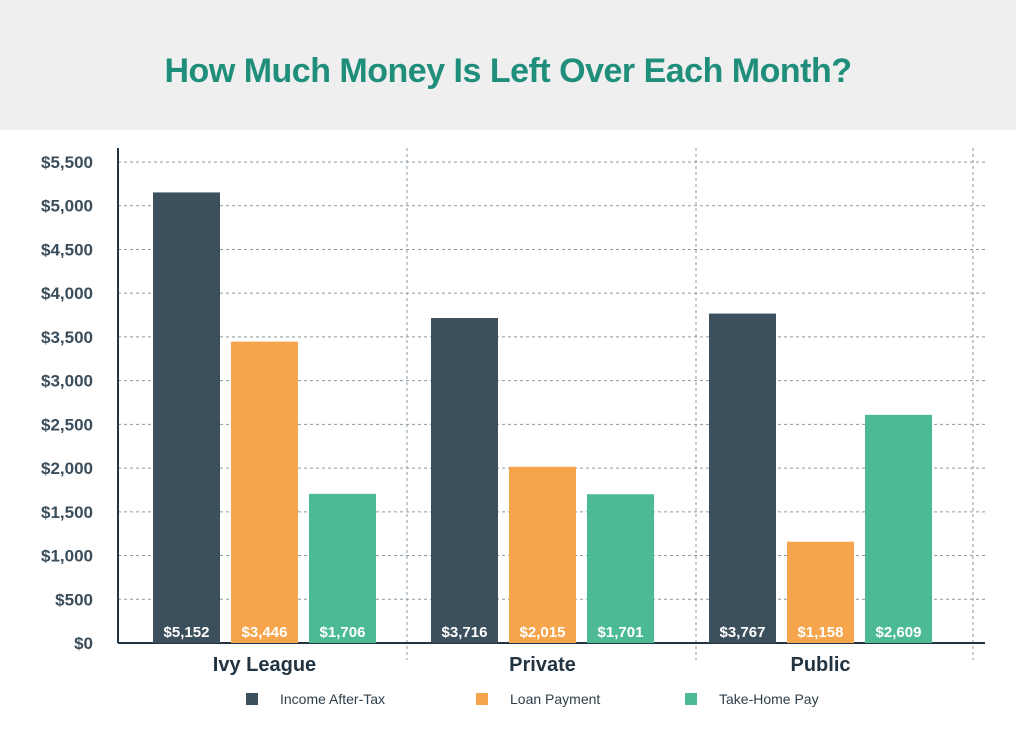  What do you see at coordinates (67, 293) in the screenshot?
I see `y-tick-label: $4,000` at bounding box center [67, 293].